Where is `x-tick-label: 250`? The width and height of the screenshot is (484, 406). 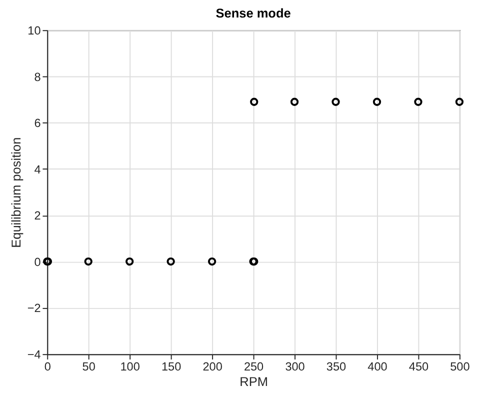 x-tick-label: 250 is located at coordinates (254, 367).